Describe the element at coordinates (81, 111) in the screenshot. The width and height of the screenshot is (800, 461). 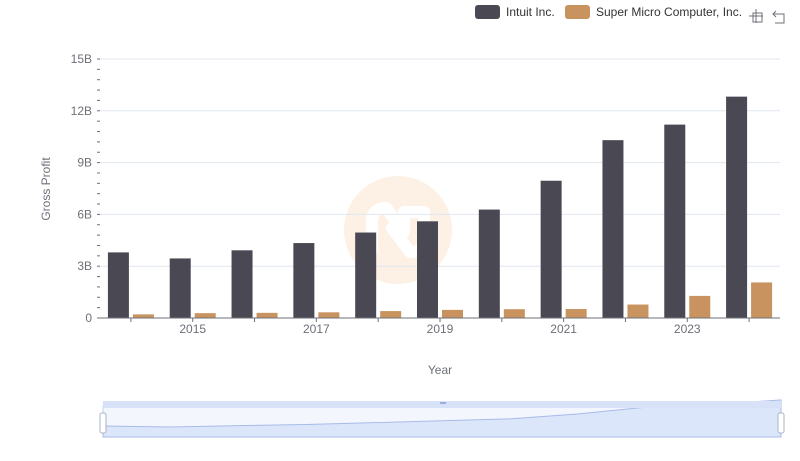
I see `y-tick-label: 12B` at that location.